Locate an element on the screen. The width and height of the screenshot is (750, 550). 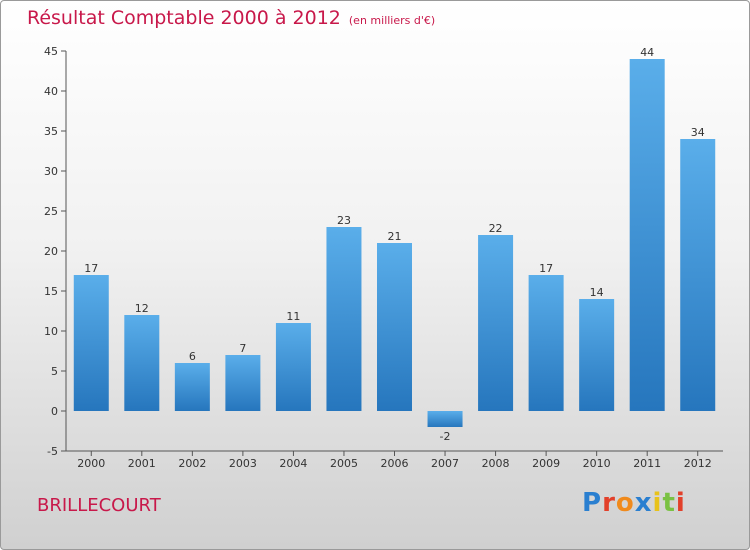
logo-letter: r is located at coordinates (609, 503).